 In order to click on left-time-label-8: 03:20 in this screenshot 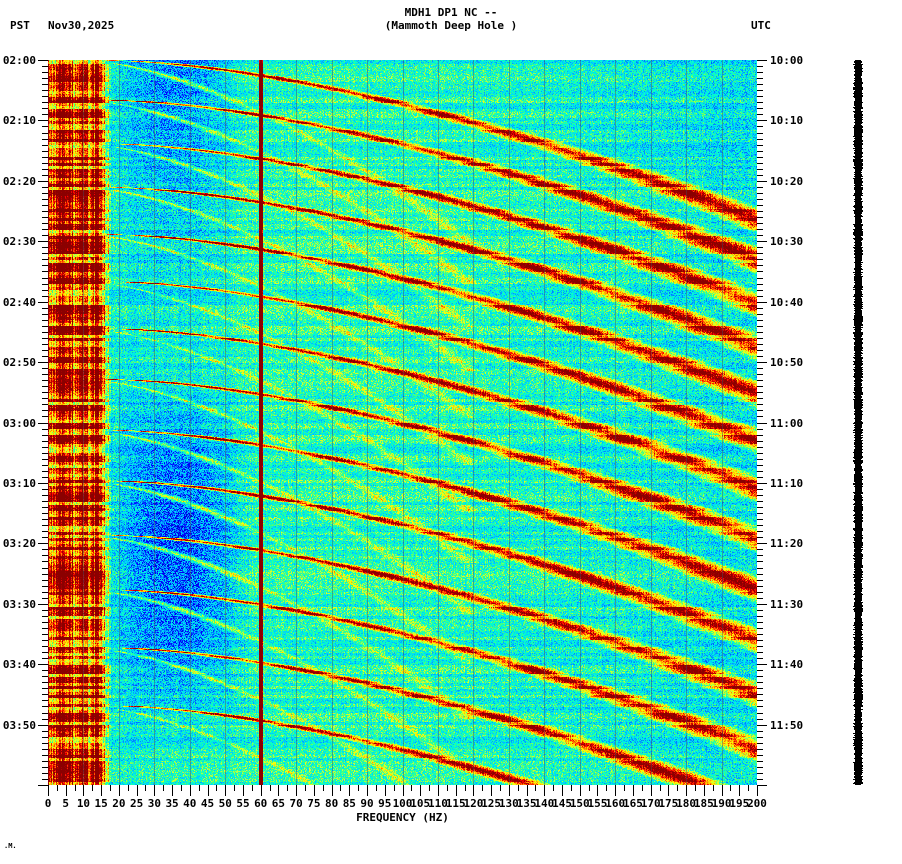, I will do `click(19, 543)`.